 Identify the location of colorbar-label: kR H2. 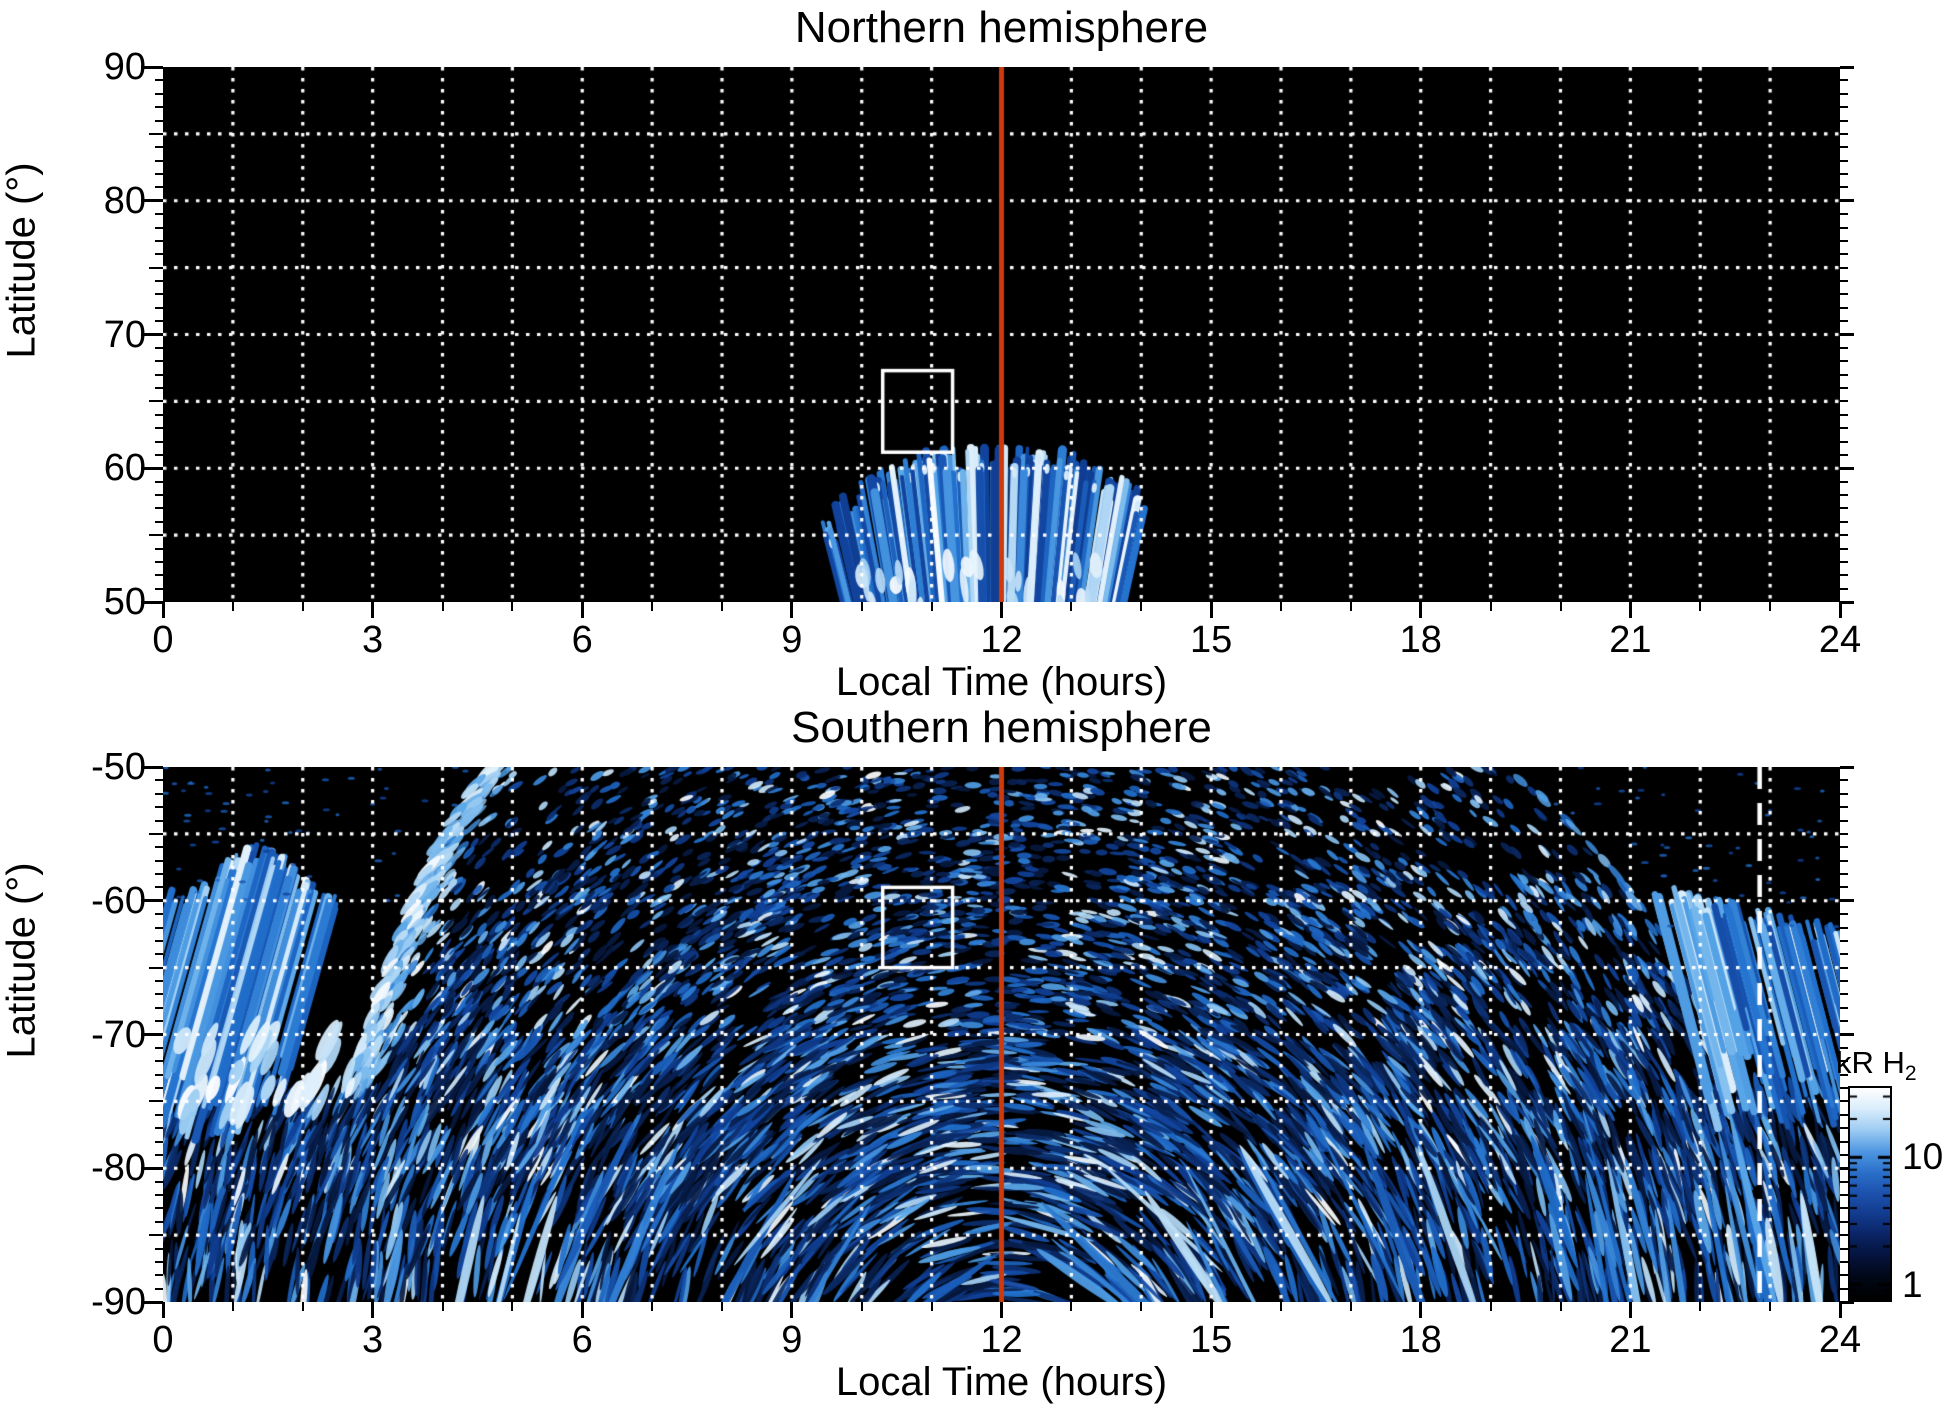
(1876, 1068).